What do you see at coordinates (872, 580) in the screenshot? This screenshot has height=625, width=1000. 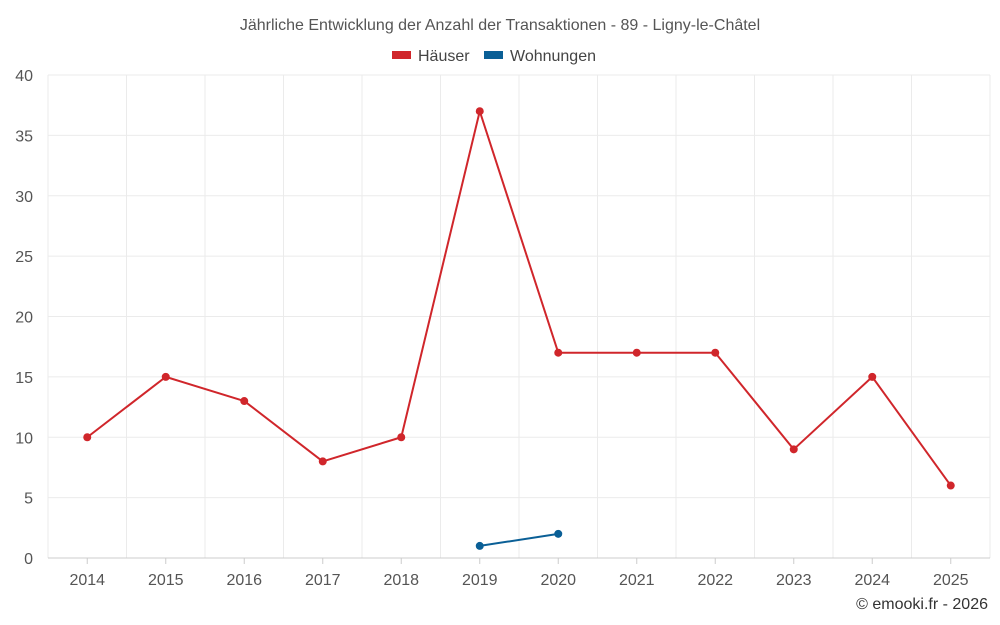 I see `x-tick-label: 2024` at bounding box center [872, 580].